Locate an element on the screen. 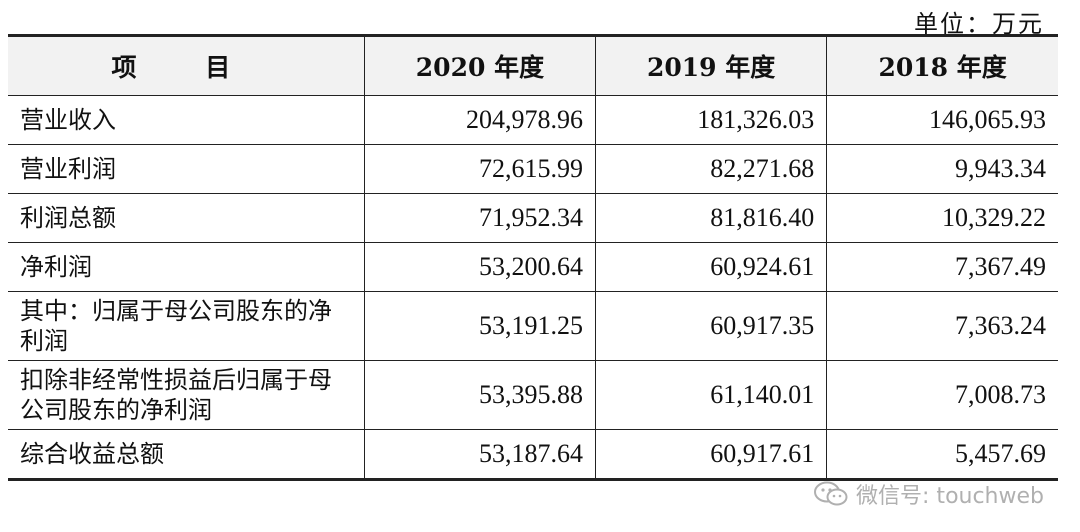  value-2018: 5,457.69 is located at coordinates (942, 453).